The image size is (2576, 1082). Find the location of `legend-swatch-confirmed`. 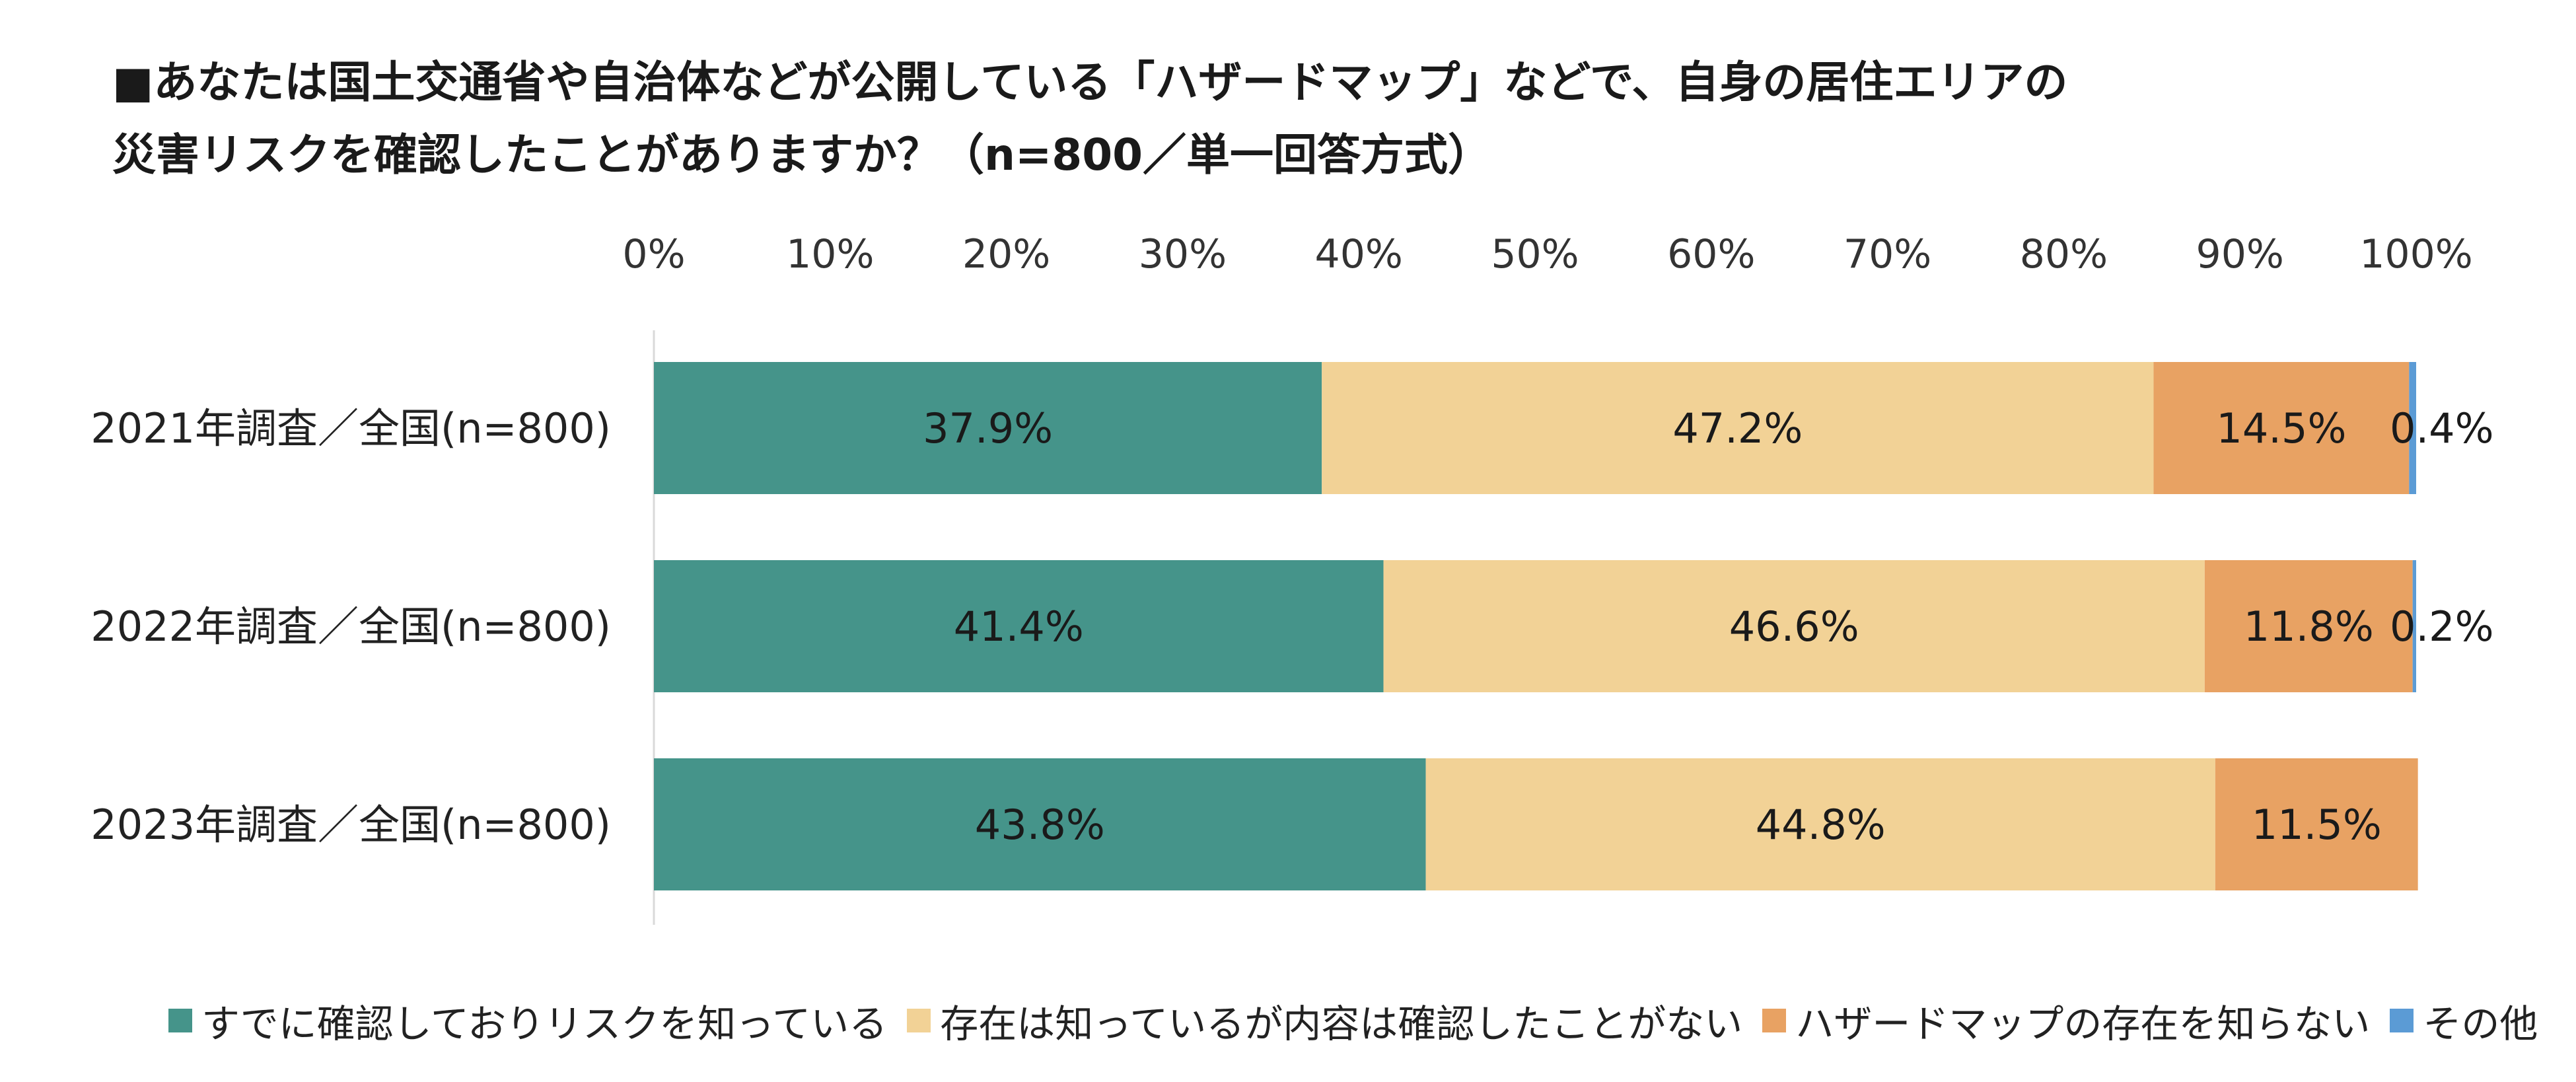

legend-swatch-confirmed is located at coordinates (180, 1021).